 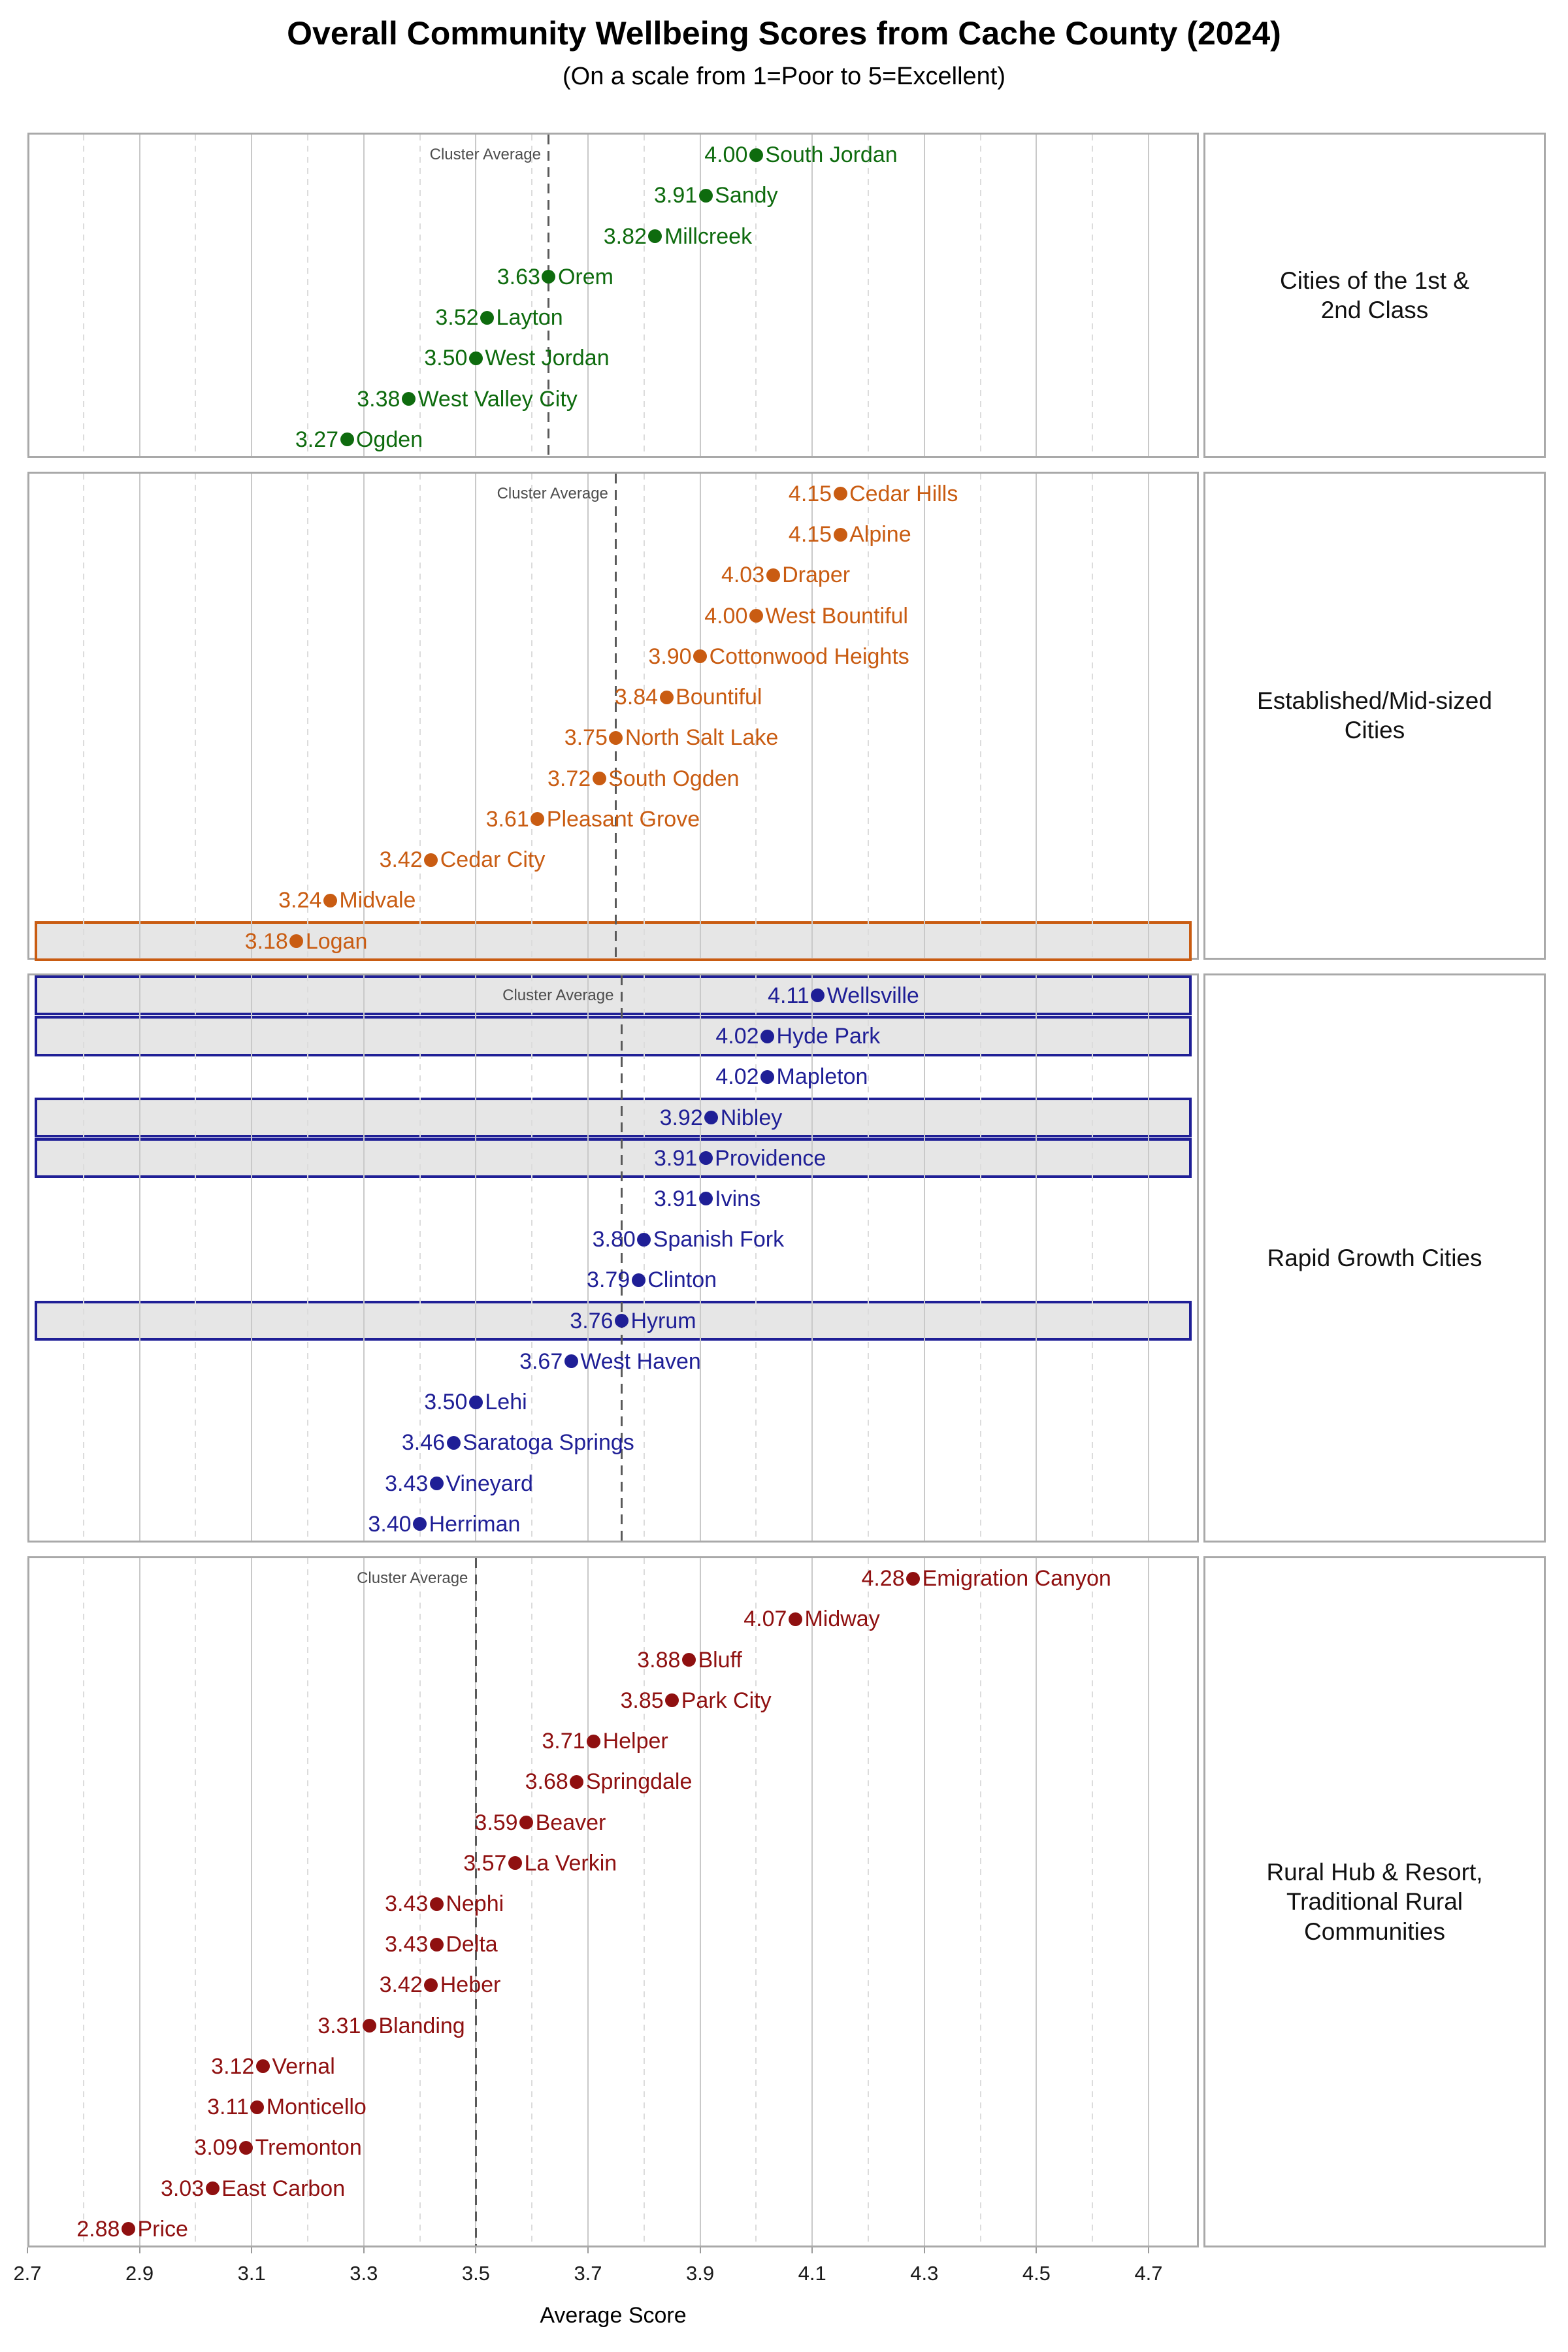 I want to click on value-label: 3.27, so click(x=317, y=439).